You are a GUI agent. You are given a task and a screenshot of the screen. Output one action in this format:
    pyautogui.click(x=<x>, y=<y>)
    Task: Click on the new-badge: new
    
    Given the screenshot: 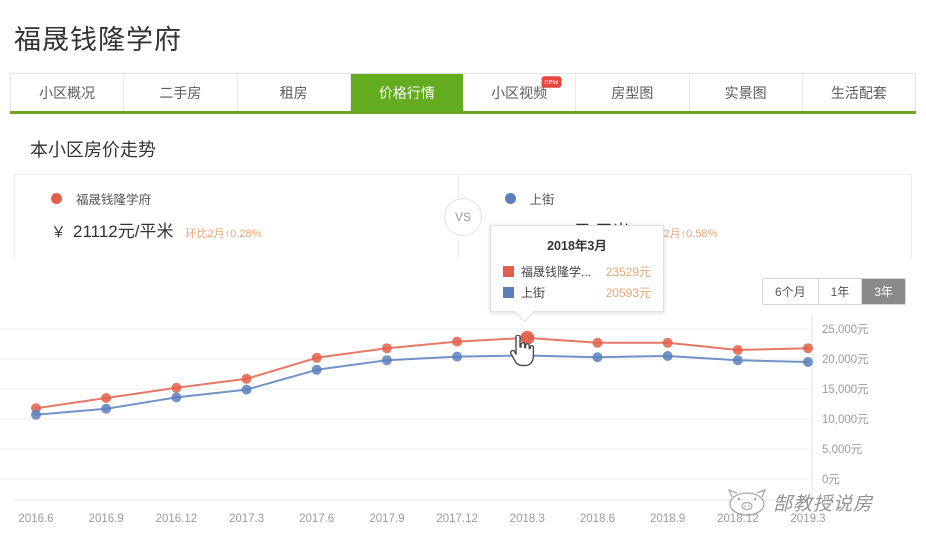 What is the action you would take?
    pyautogui.click(x=551, y=82)
    